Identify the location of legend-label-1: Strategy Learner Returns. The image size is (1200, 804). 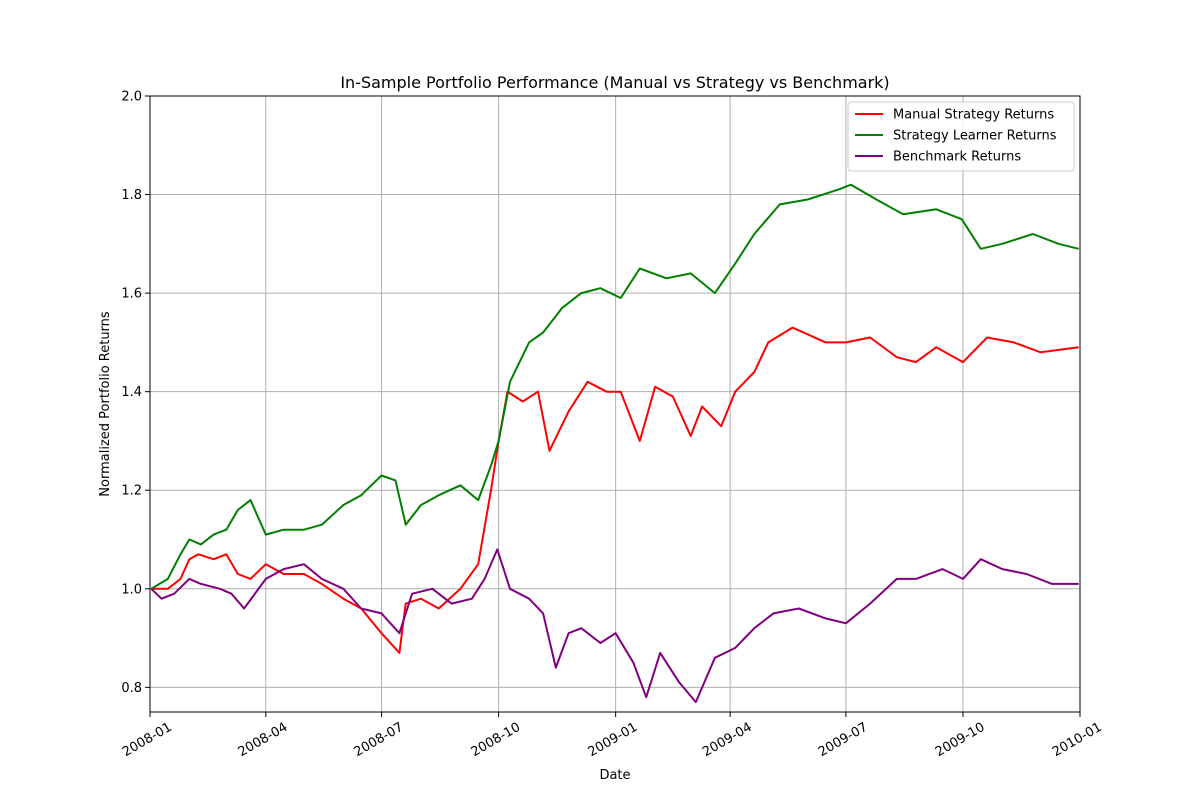
(975, 136).